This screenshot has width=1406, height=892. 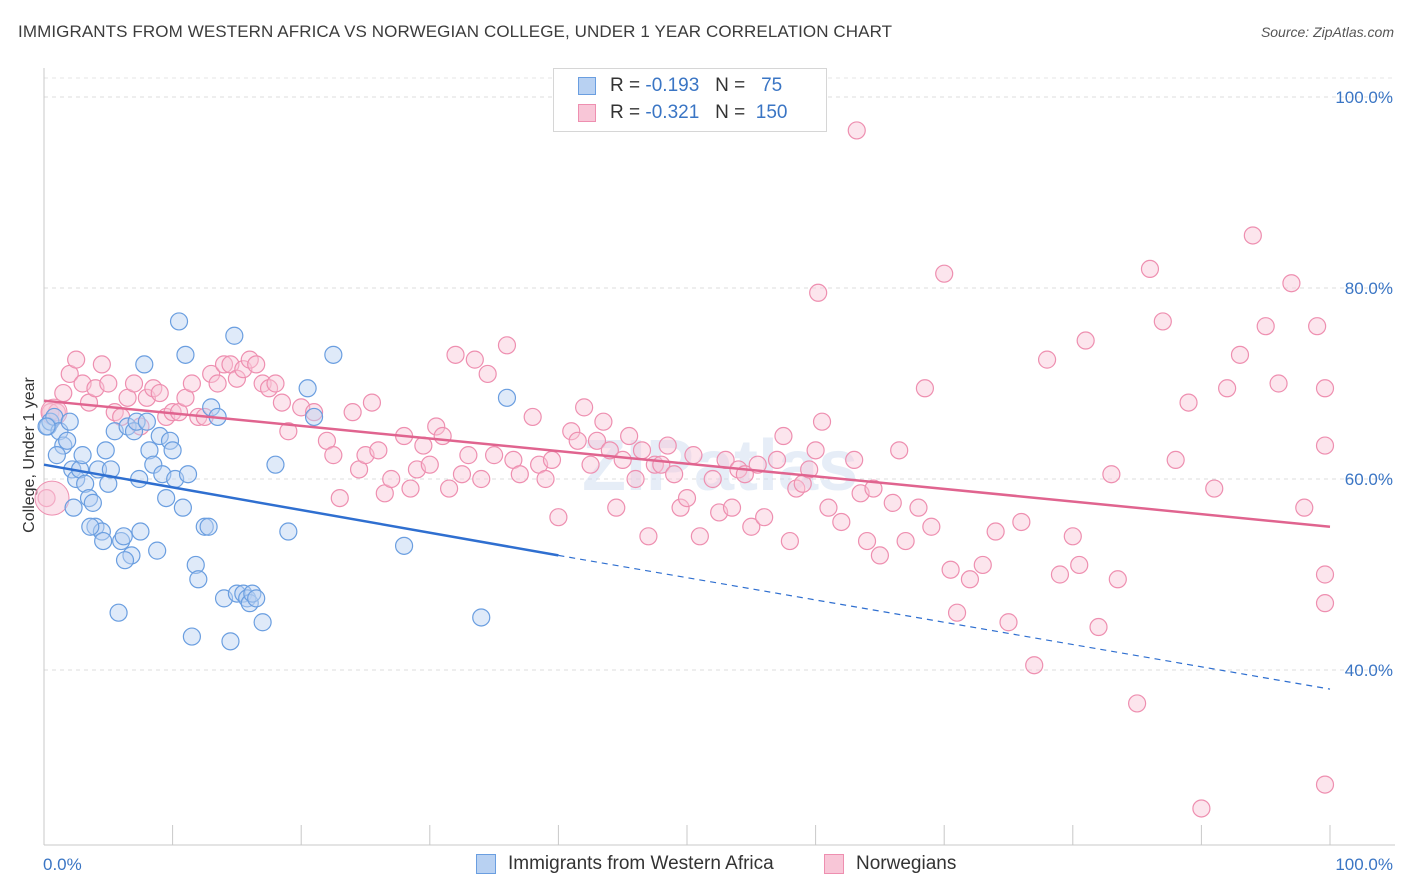 I want to click on bottom-legend-label-blue: Immigrants from Western Africa, so click(x=641, y=863).